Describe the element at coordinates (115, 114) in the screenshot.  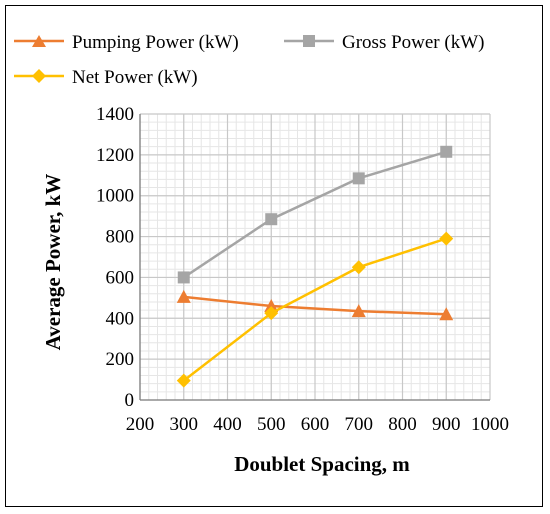
I see `y-tick-label: 1400` at that location.